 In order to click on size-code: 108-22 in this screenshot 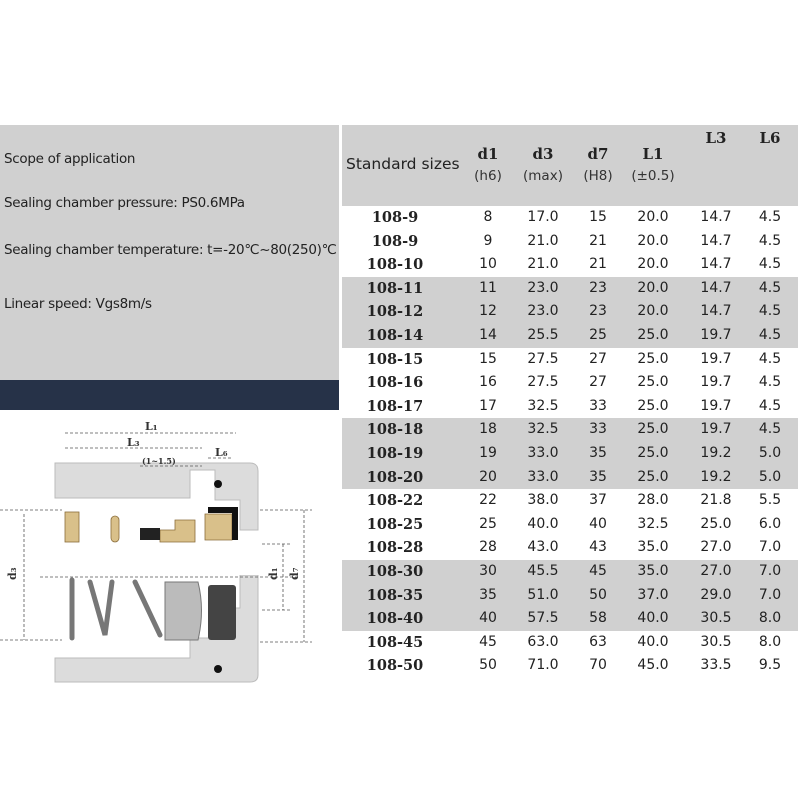, I will do `click(395, 501)`.